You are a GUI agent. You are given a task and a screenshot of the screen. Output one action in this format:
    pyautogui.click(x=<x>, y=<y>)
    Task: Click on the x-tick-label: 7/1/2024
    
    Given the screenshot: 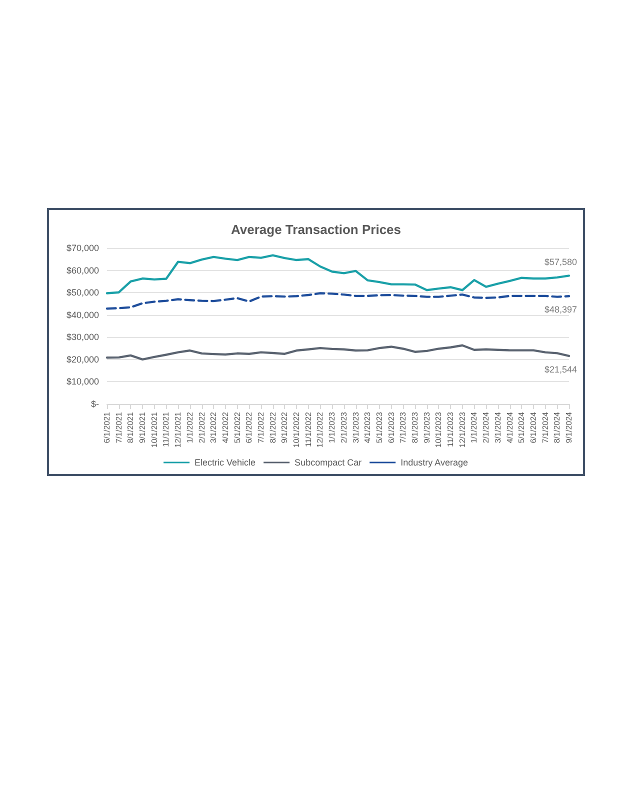 What is the action you would take?
    pyautogui.click(x=545, y=427)
    